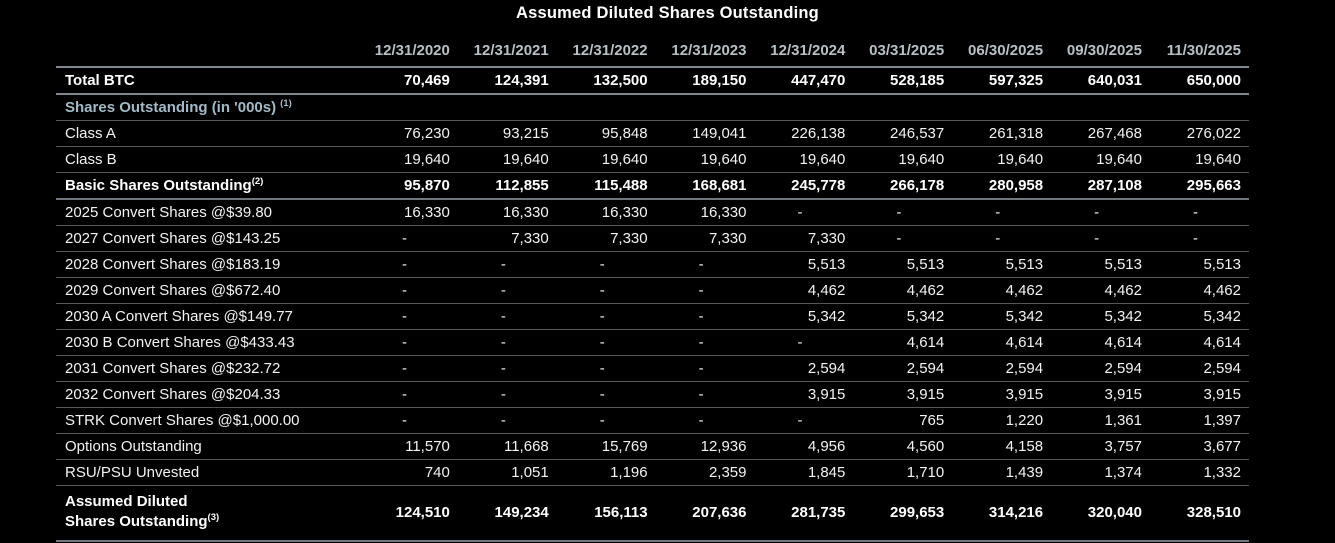 This screenshot has height=543, width=1335. I want to click on cell-value: 1,196, so click(606, 472).